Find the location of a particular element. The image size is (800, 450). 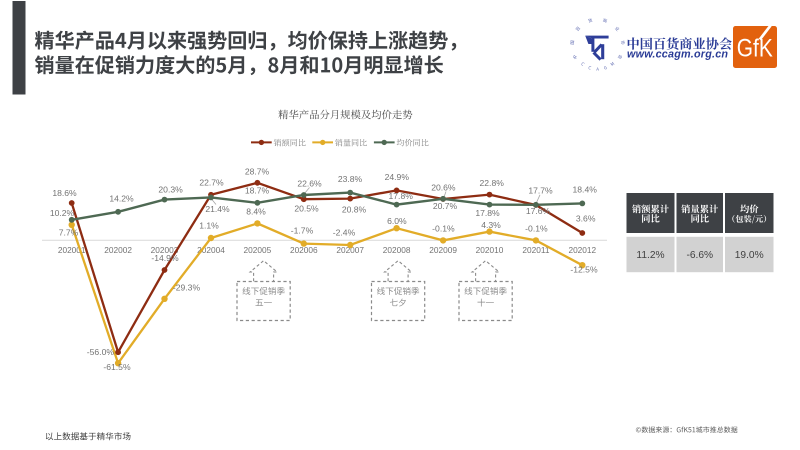

svg-text: 22.8% is located at coordinates (492, 183).